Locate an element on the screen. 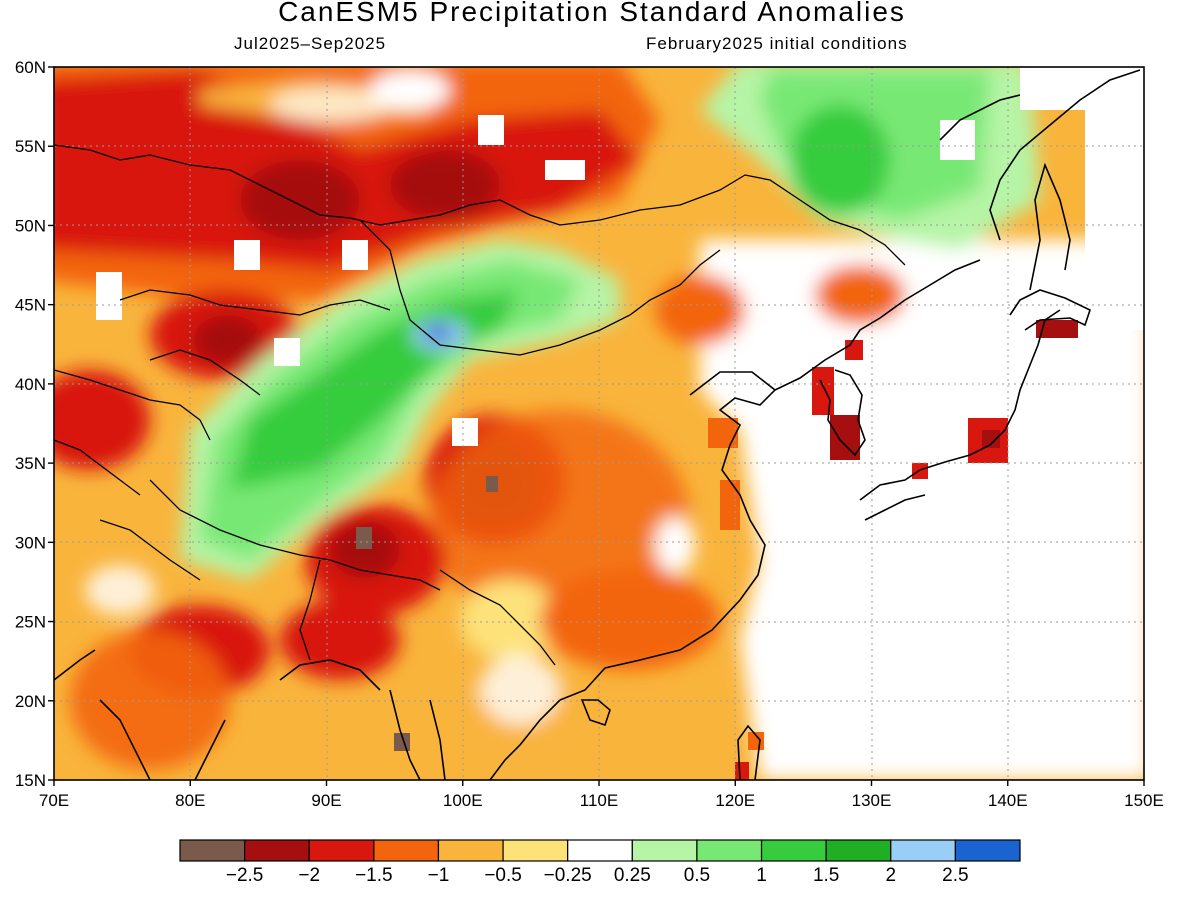 This screenshot has width=1200, height=900. initial-conditions: February2025 initial conditions is located at coordinates (777, 43).